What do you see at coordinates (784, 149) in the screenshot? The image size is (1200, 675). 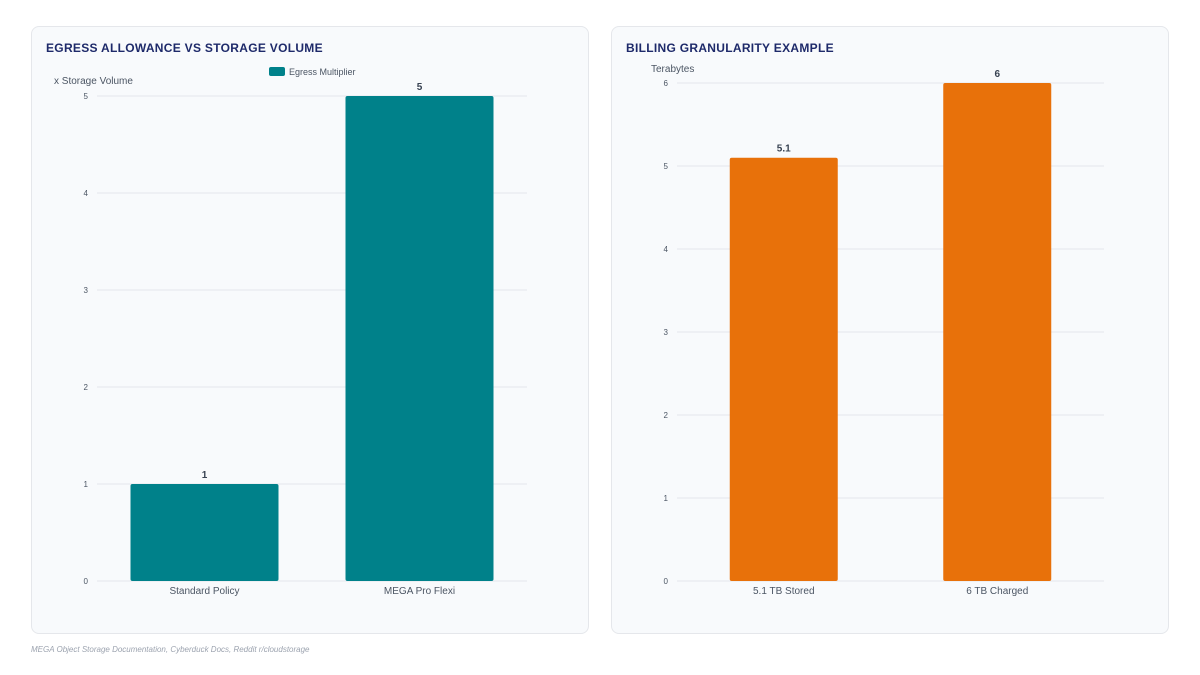 I see `data-label: 5.1` at bounding box center [784, 149].